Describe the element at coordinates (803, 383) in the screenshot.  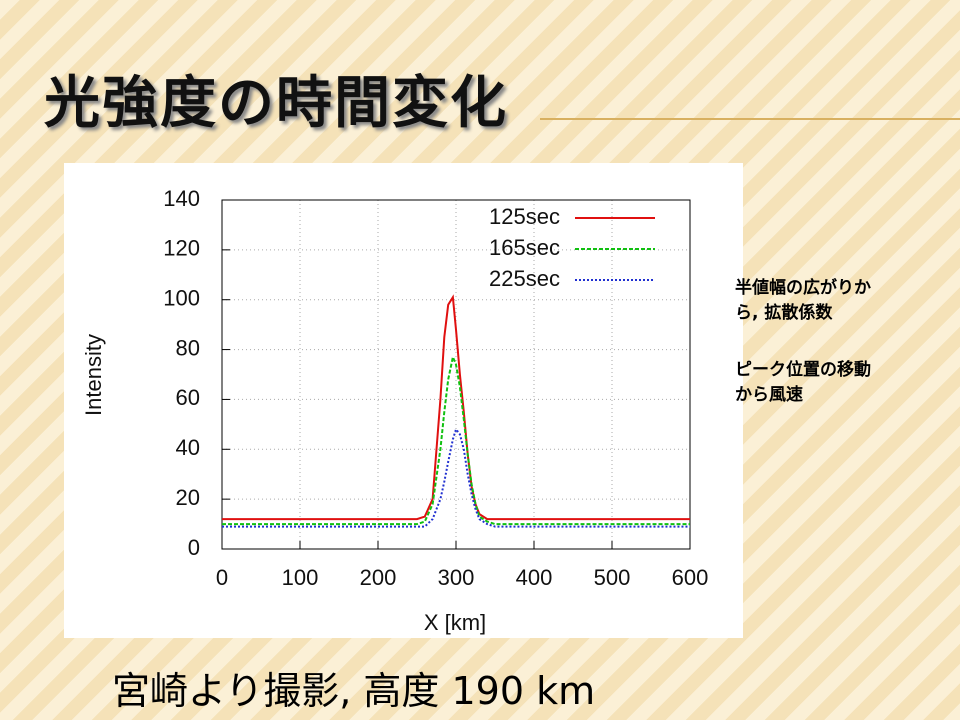
I see `note: ピーク位置の移動 から風速` at that location.